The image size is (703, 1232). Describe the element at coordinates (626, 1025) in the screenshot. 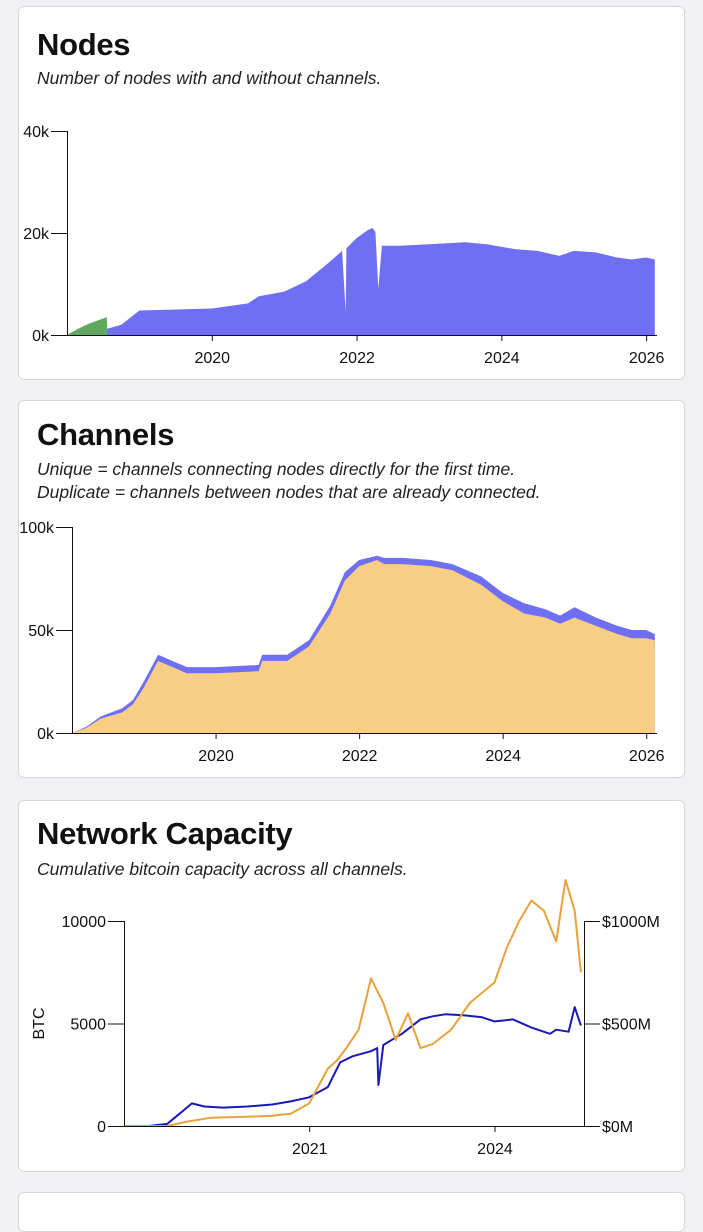

I see `capacity-y2-tick-label-1: $500M` at that location.